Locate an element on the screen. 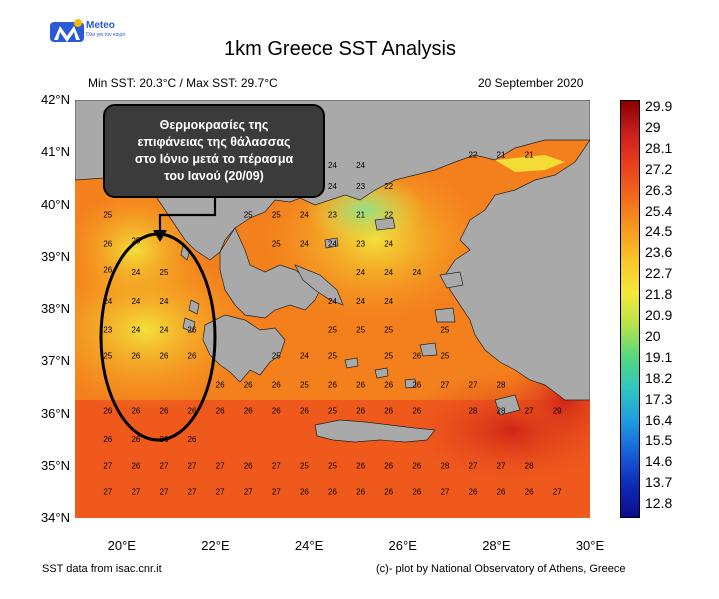 This screenshot has width=719, height=599. longitude-tick: 28°E is located at coordinates (496, 545).